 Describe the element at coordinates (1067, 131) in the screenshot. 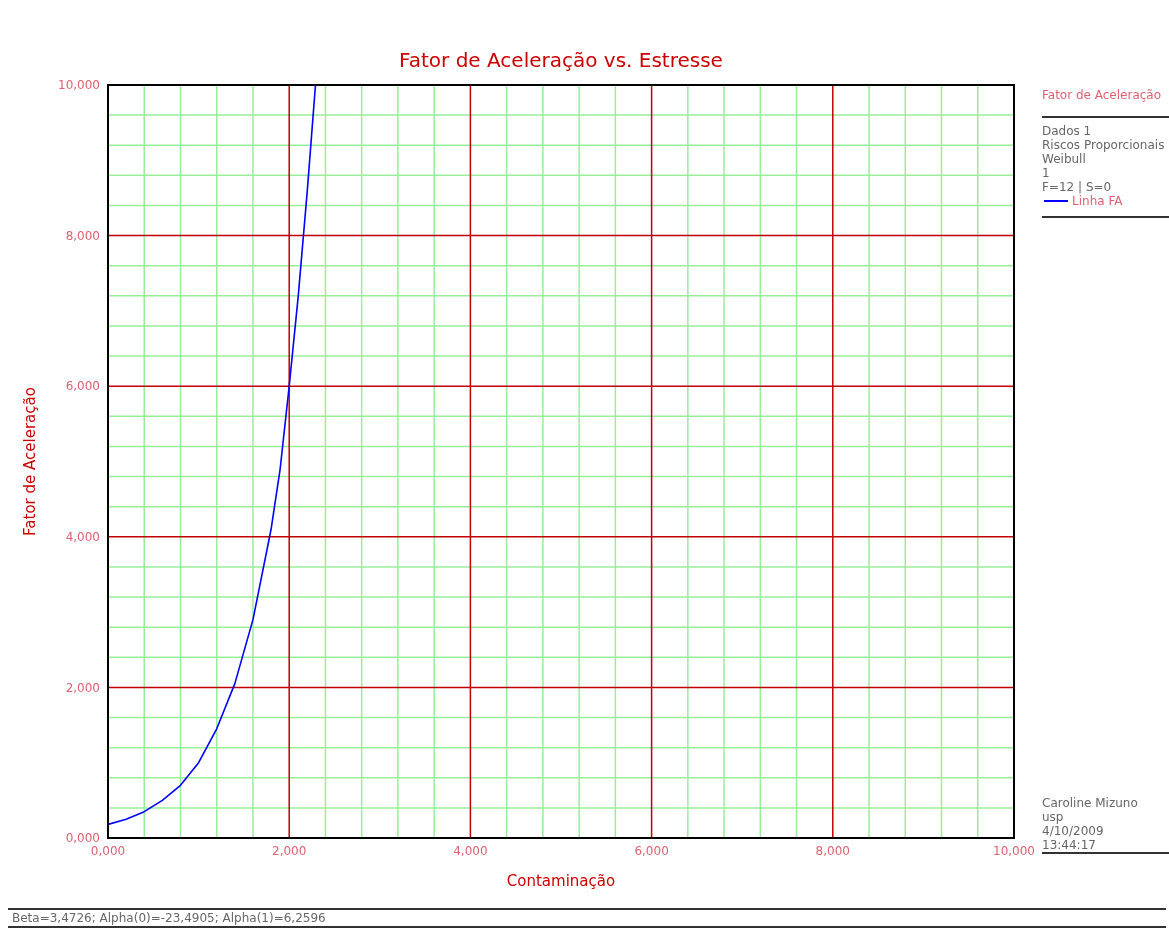

I see `text: Dados 1` at that location.